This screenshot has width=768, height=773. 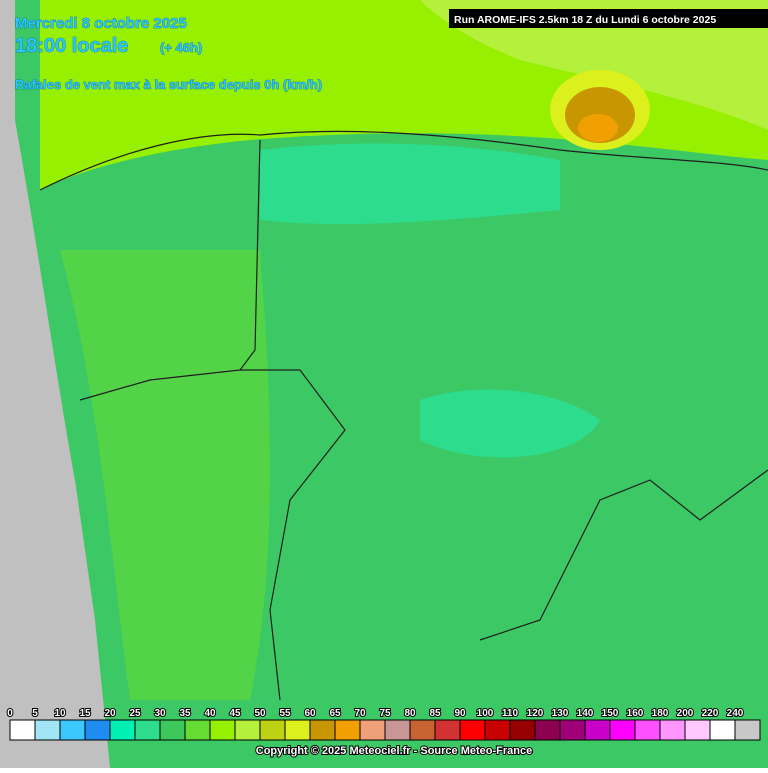 I want to click on legend-label: 85, so click(x=435, y=713).